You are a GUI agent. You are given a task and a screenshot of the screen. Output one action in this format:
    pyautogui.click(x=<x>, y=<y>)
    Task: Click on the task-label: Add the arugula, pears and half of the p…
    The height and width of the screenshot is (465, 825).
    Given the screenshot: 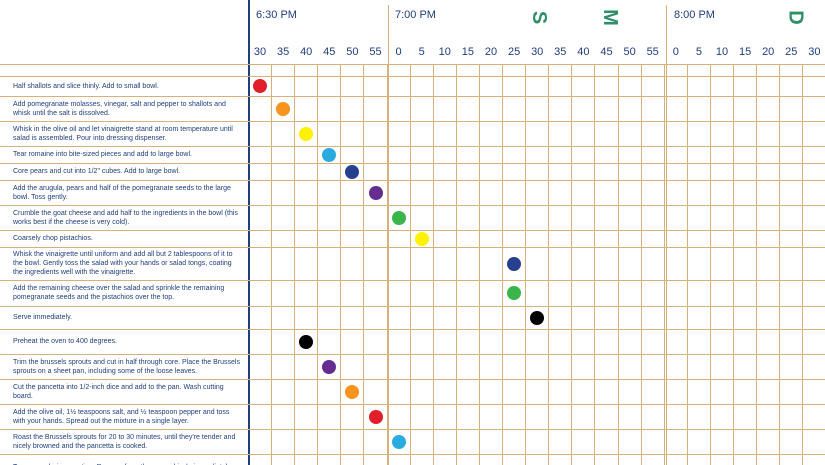 What is the action you would take?
    pyautogui.click(x=122, y=193)
    